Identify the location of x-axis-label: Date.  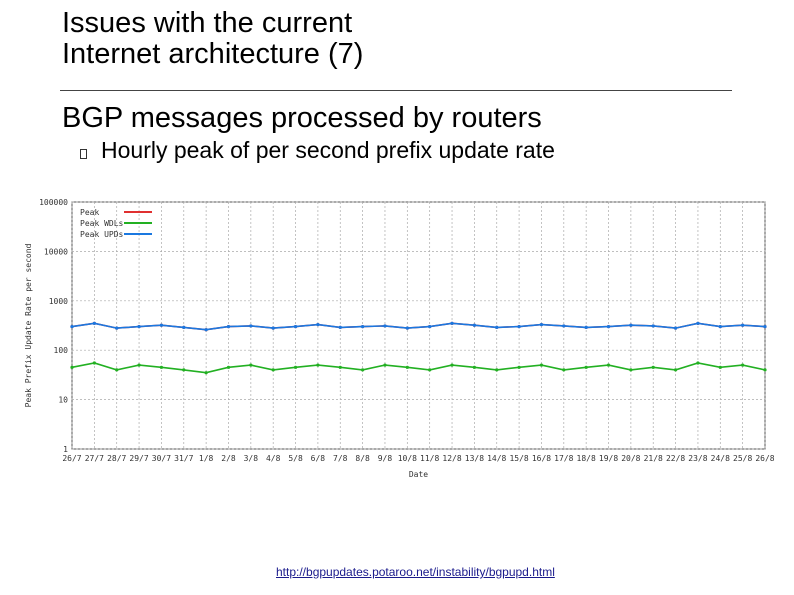
(418, 474).